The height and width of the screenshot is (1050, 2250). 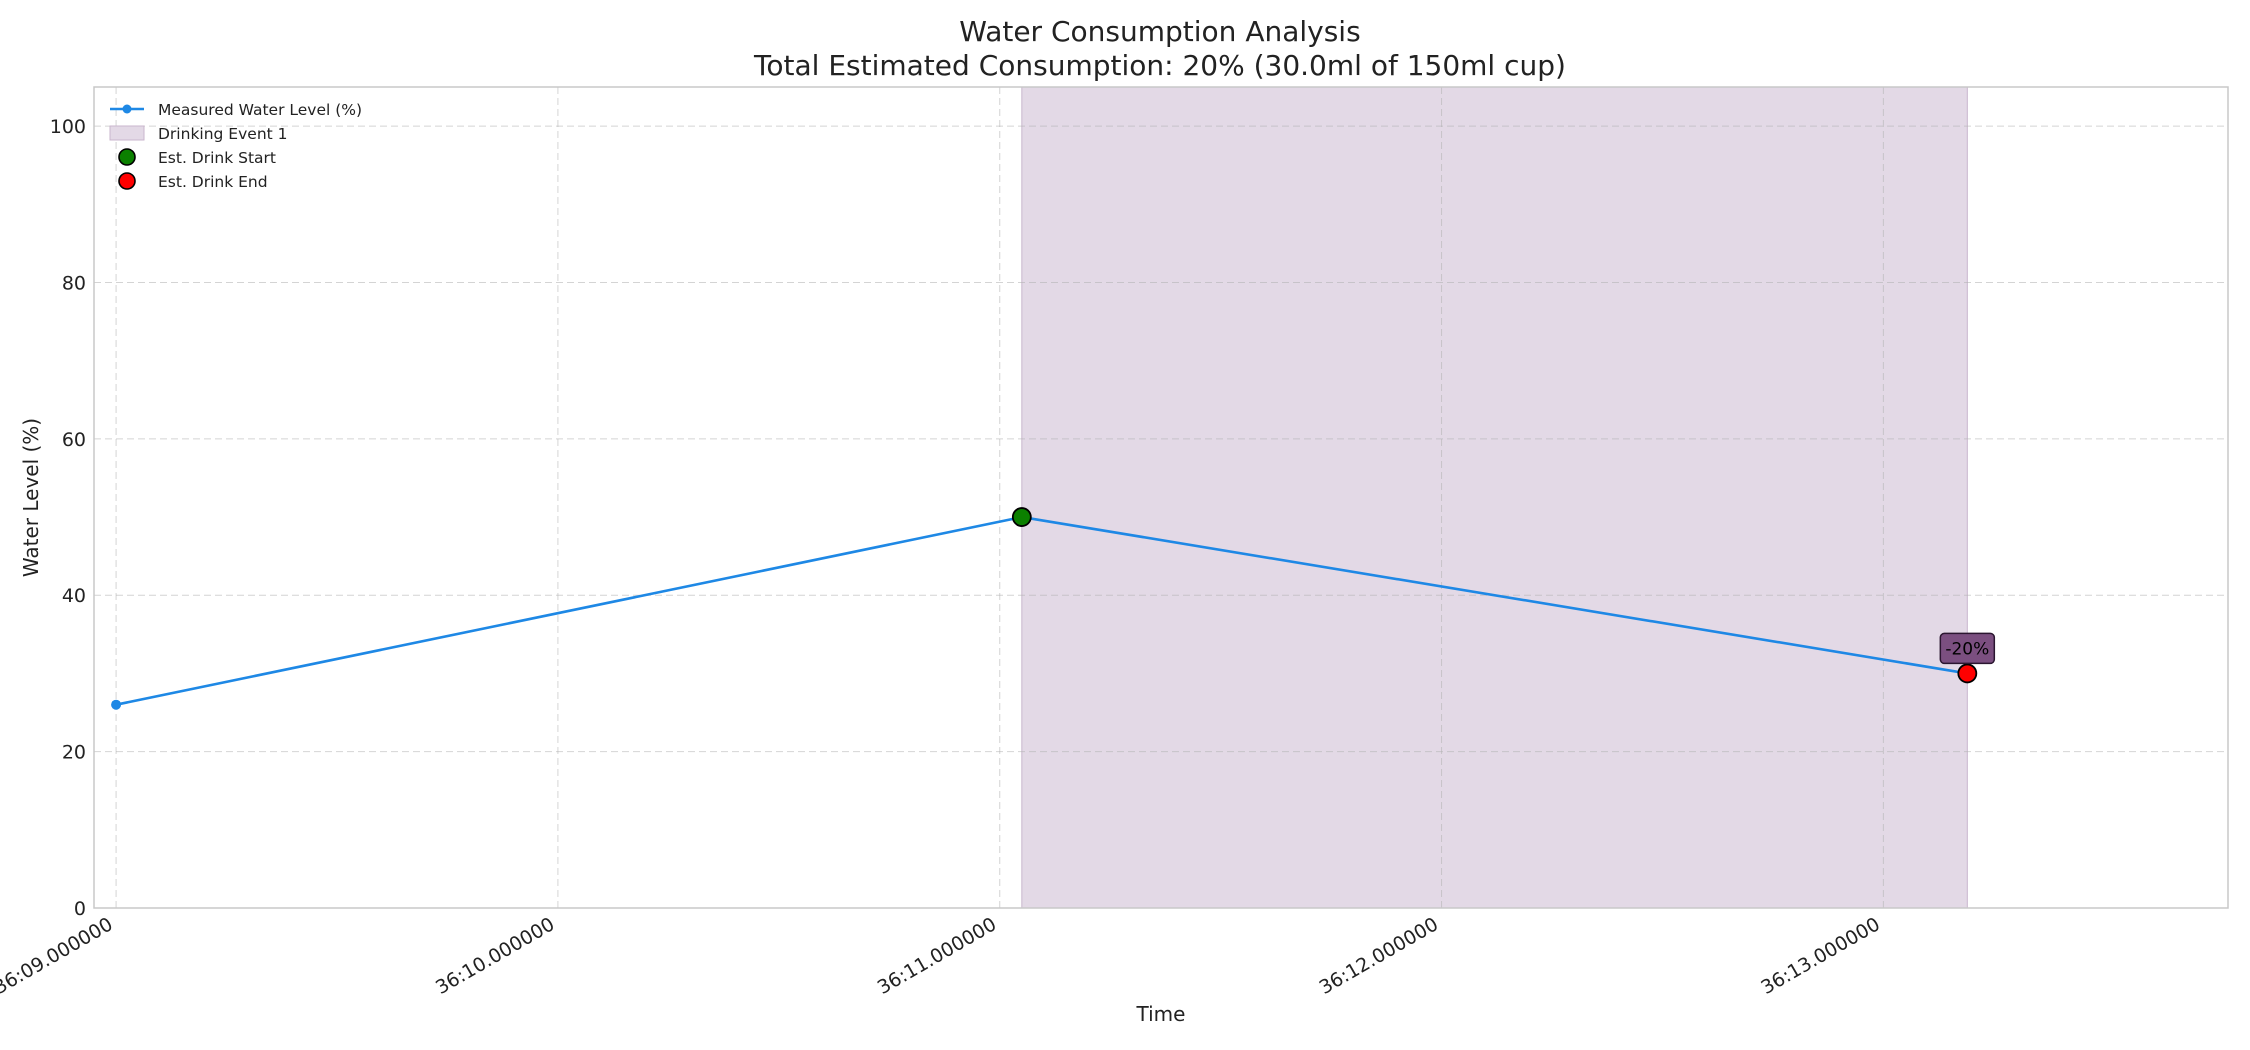 I want to click on y-axis-label: Water Level (%), so click(x=31, y=497).